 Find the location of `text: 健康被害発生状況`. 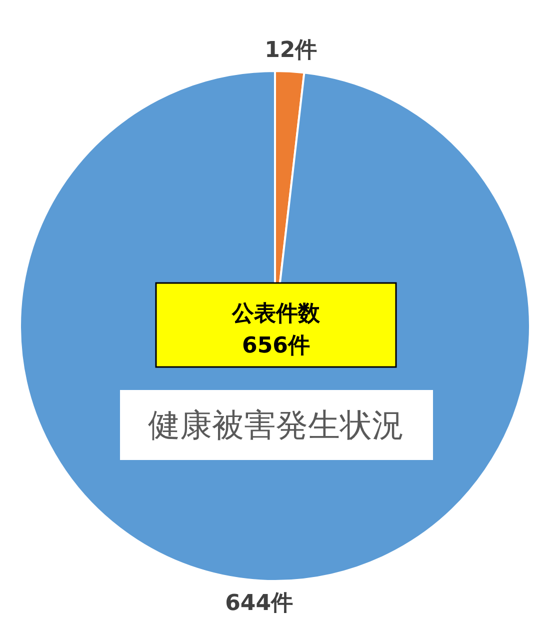

text: 健康被害発生状況 is located at coordinates (276, 425).